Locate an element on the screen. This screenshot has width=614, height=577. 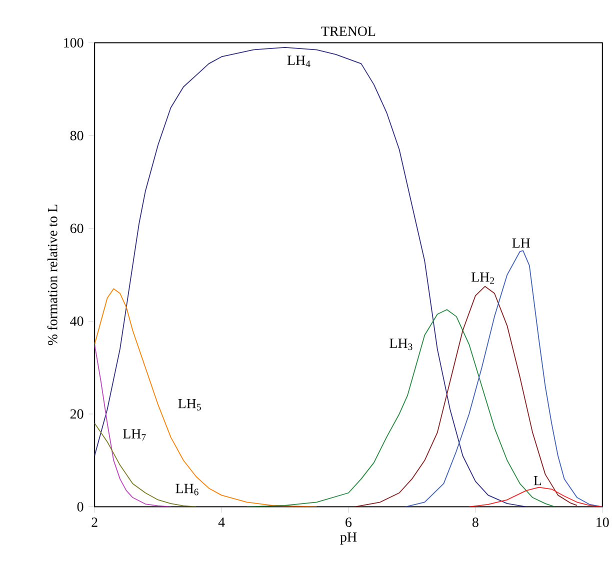
y-tick-label: 40 is located at coordinates (77, 321).